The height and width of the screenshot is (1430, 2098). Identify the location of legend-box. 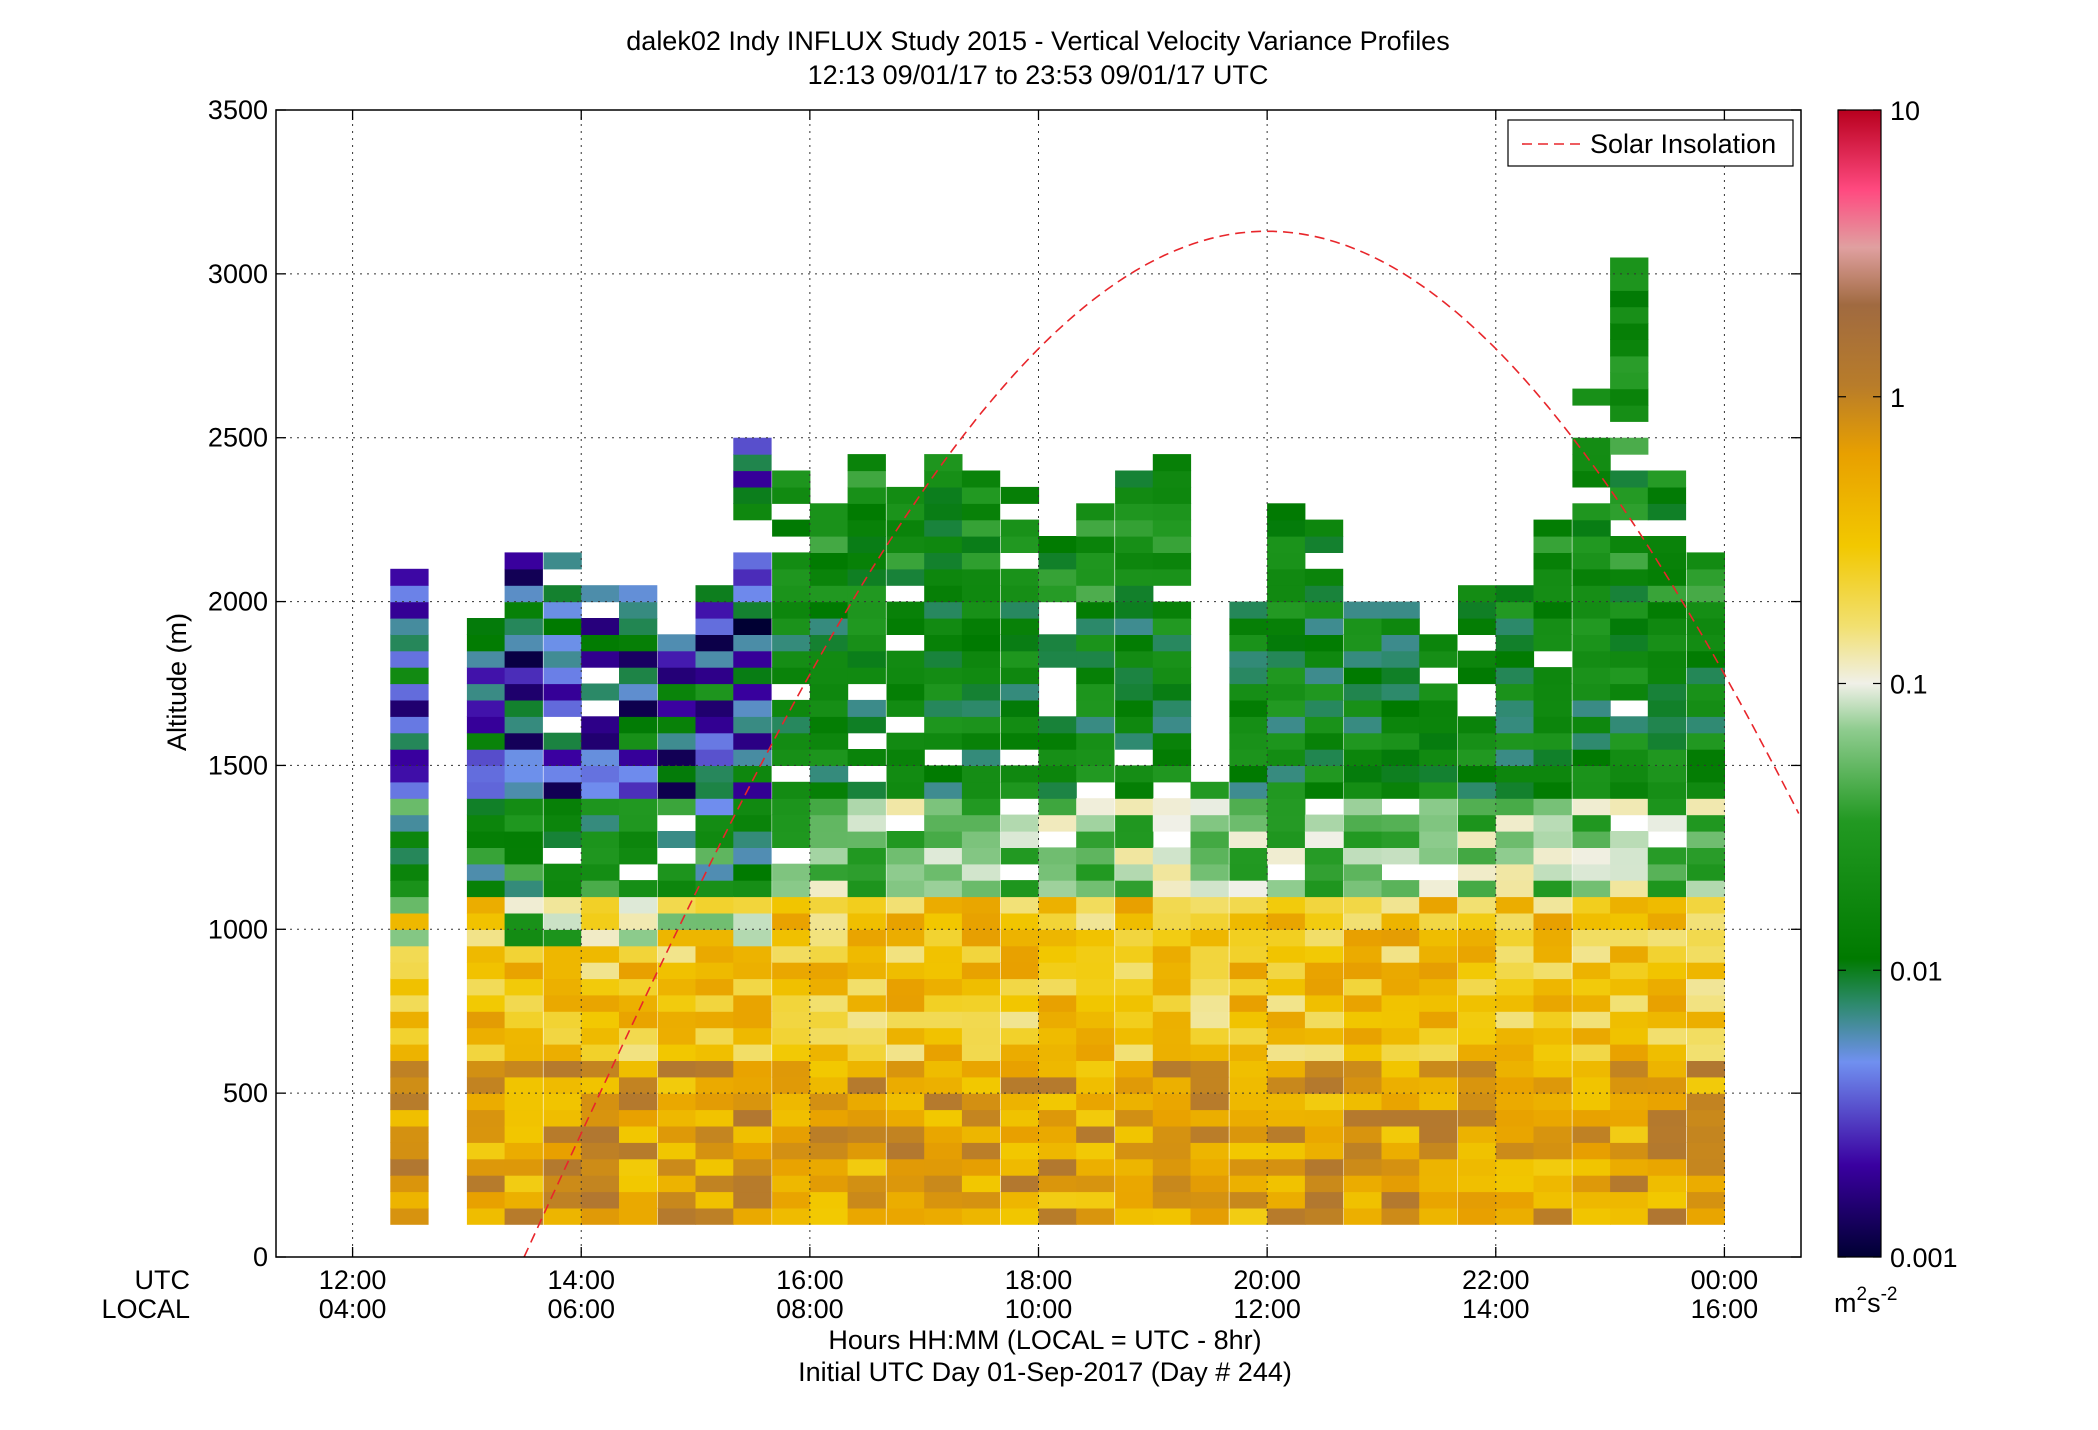
(1650, 143).